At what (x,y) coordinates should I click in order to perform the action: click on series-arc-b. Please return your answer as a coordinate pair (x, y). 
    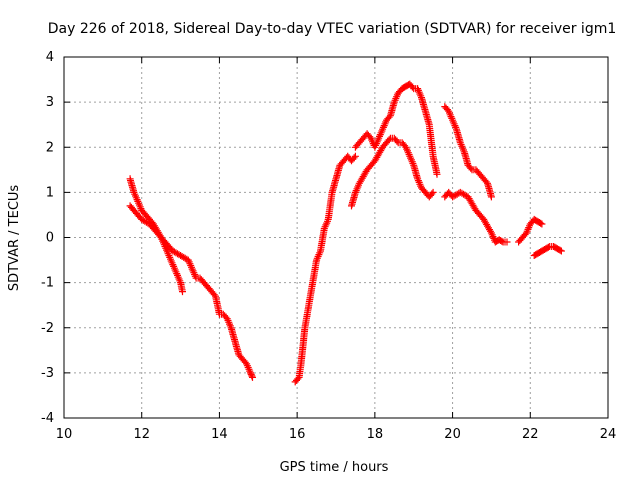
    Looking at the image, I should click on (191, 291).